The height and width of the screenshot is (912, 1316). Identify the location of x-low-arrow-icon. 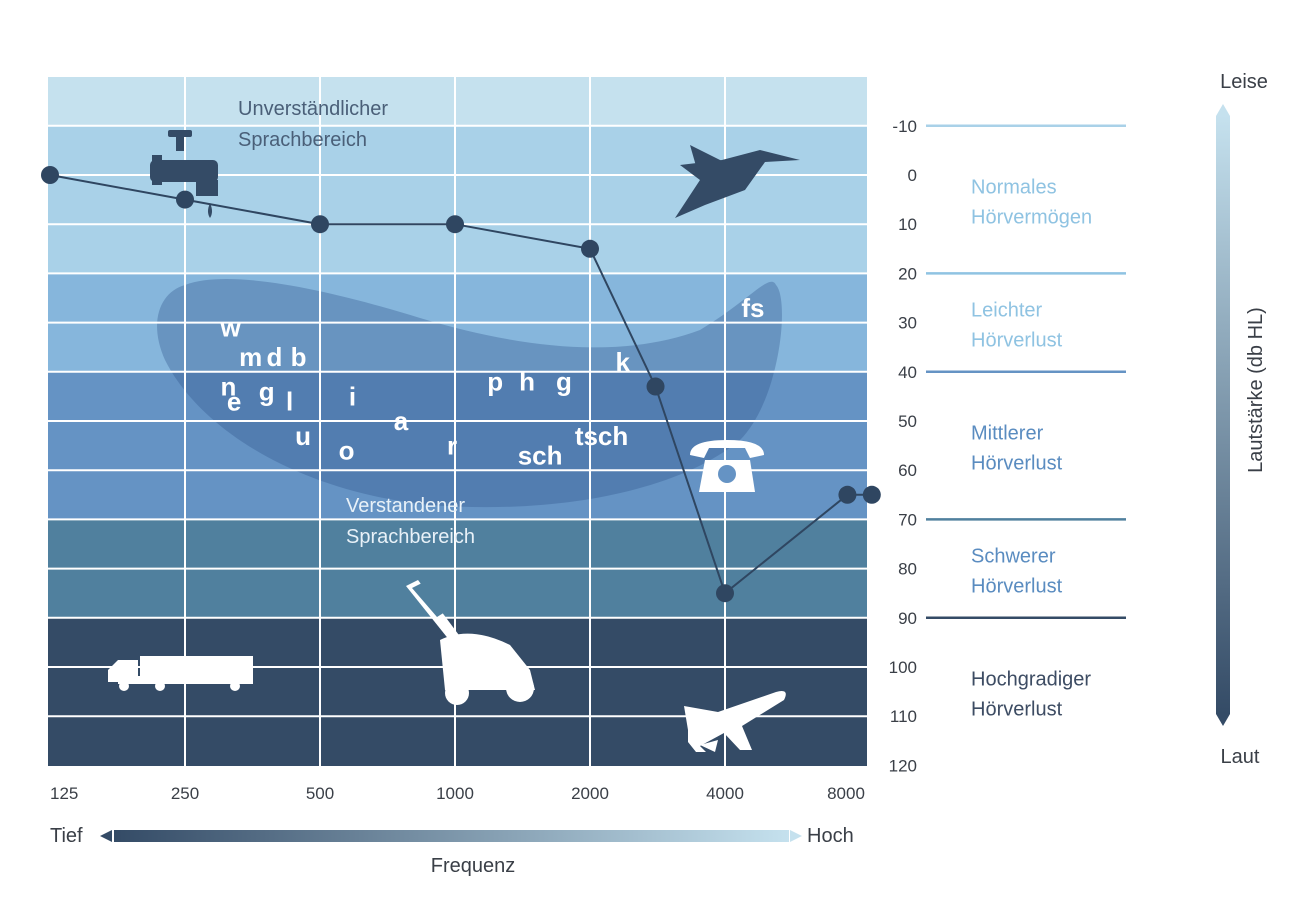
(106, 836).